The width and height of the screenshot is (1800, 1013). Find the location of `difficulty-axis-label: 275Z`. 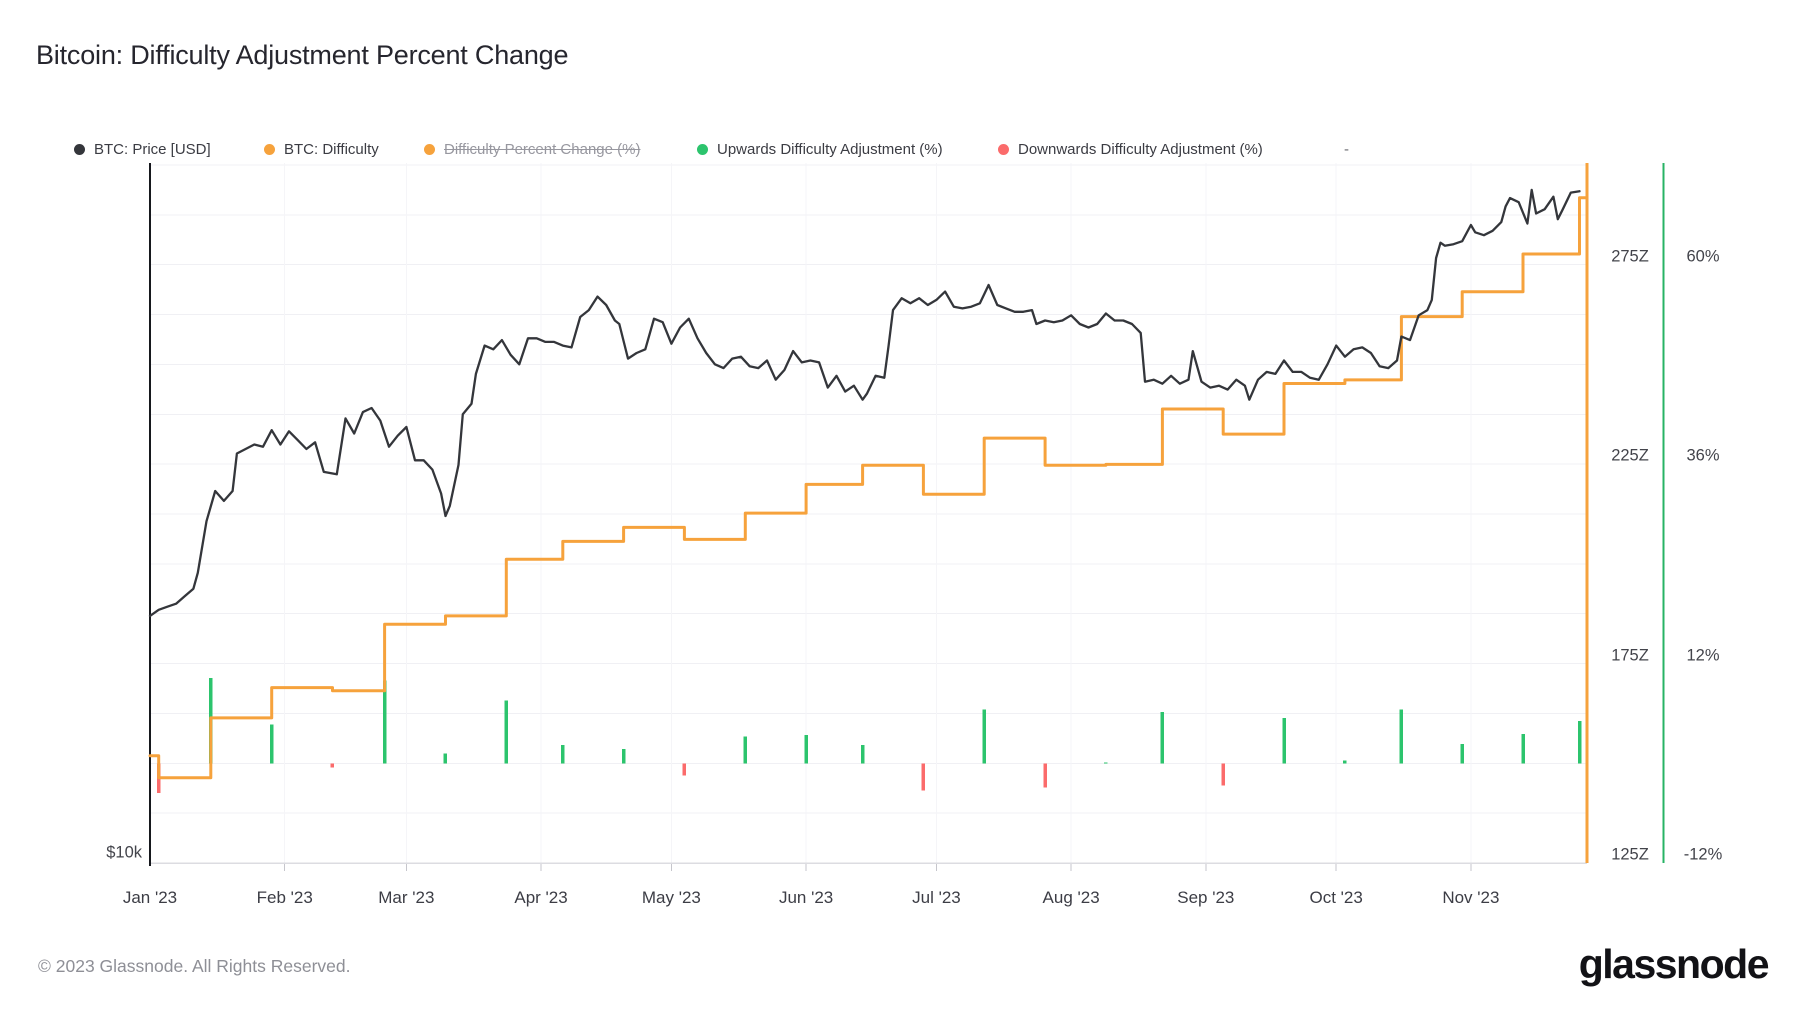

difficulty-axis-label: 275Z is located at coordinates (1630, 256).